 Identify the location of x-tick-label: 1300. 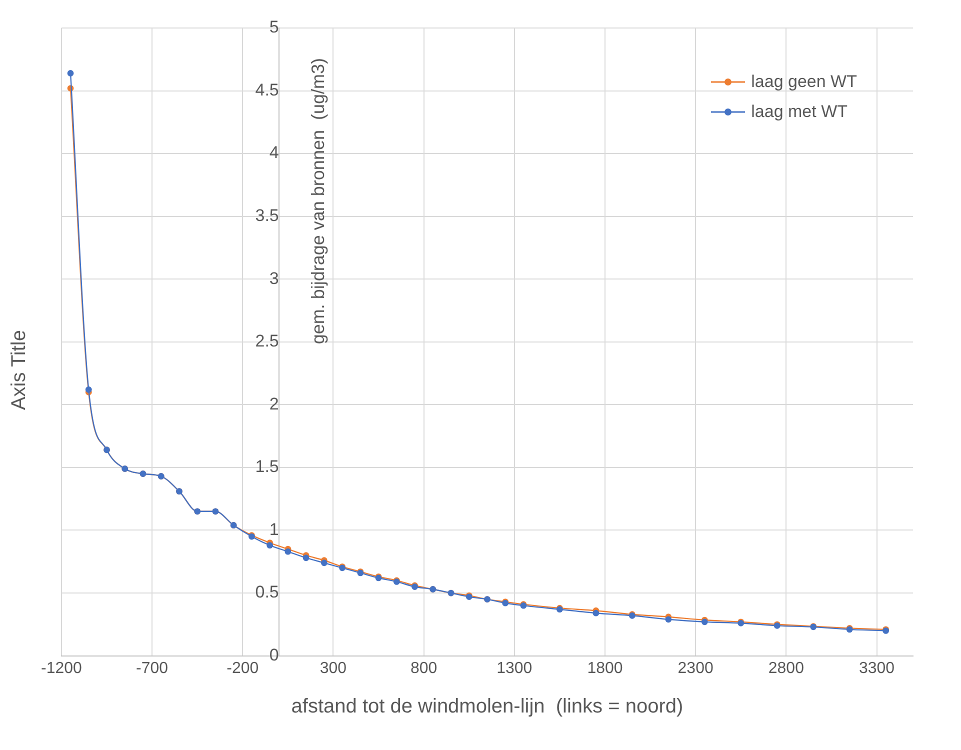
(514, 668).